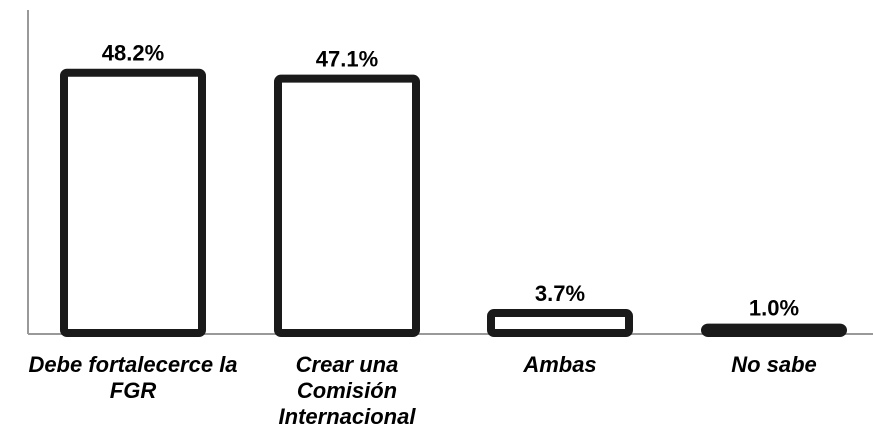 This screenshot has width=873, height=446. Describe the element at coordinates (347, 59) in the screenshot. I see `value-label: 47.1%` at that location.